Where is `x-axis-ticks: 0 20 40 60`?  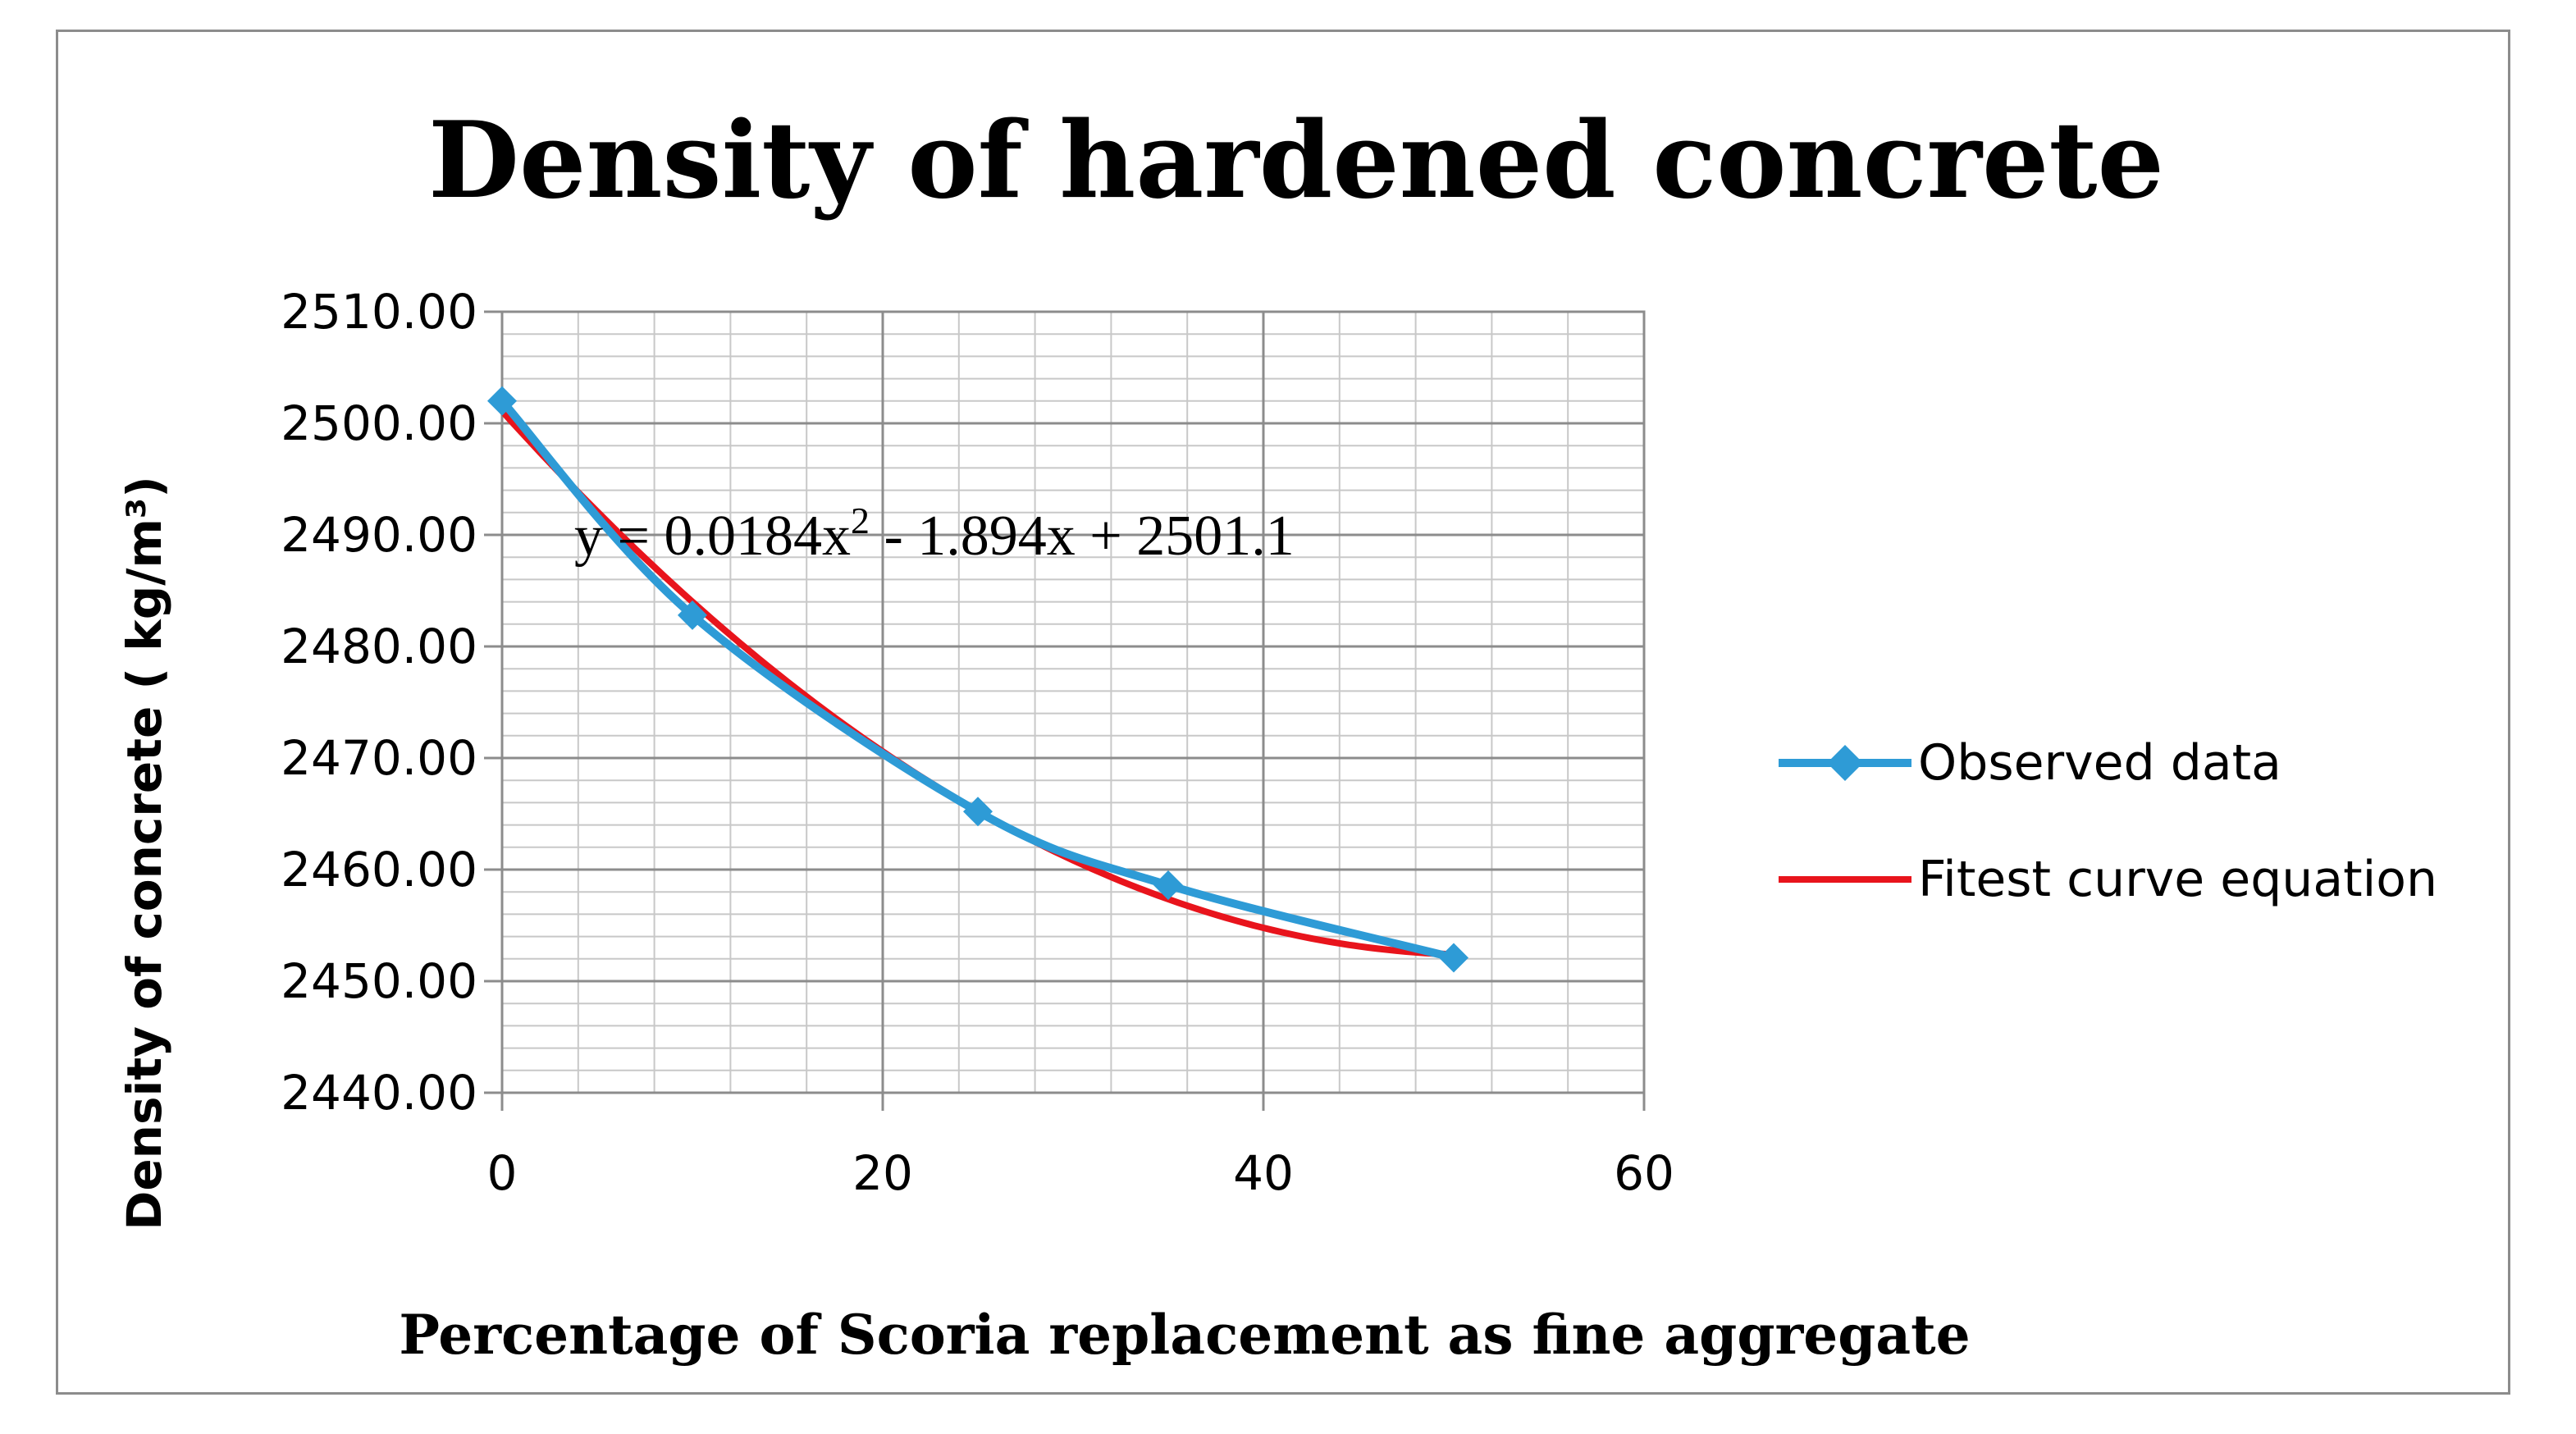 x-axis-ticks: 0 20 40 60 is located at coordinates (1081, 1147).